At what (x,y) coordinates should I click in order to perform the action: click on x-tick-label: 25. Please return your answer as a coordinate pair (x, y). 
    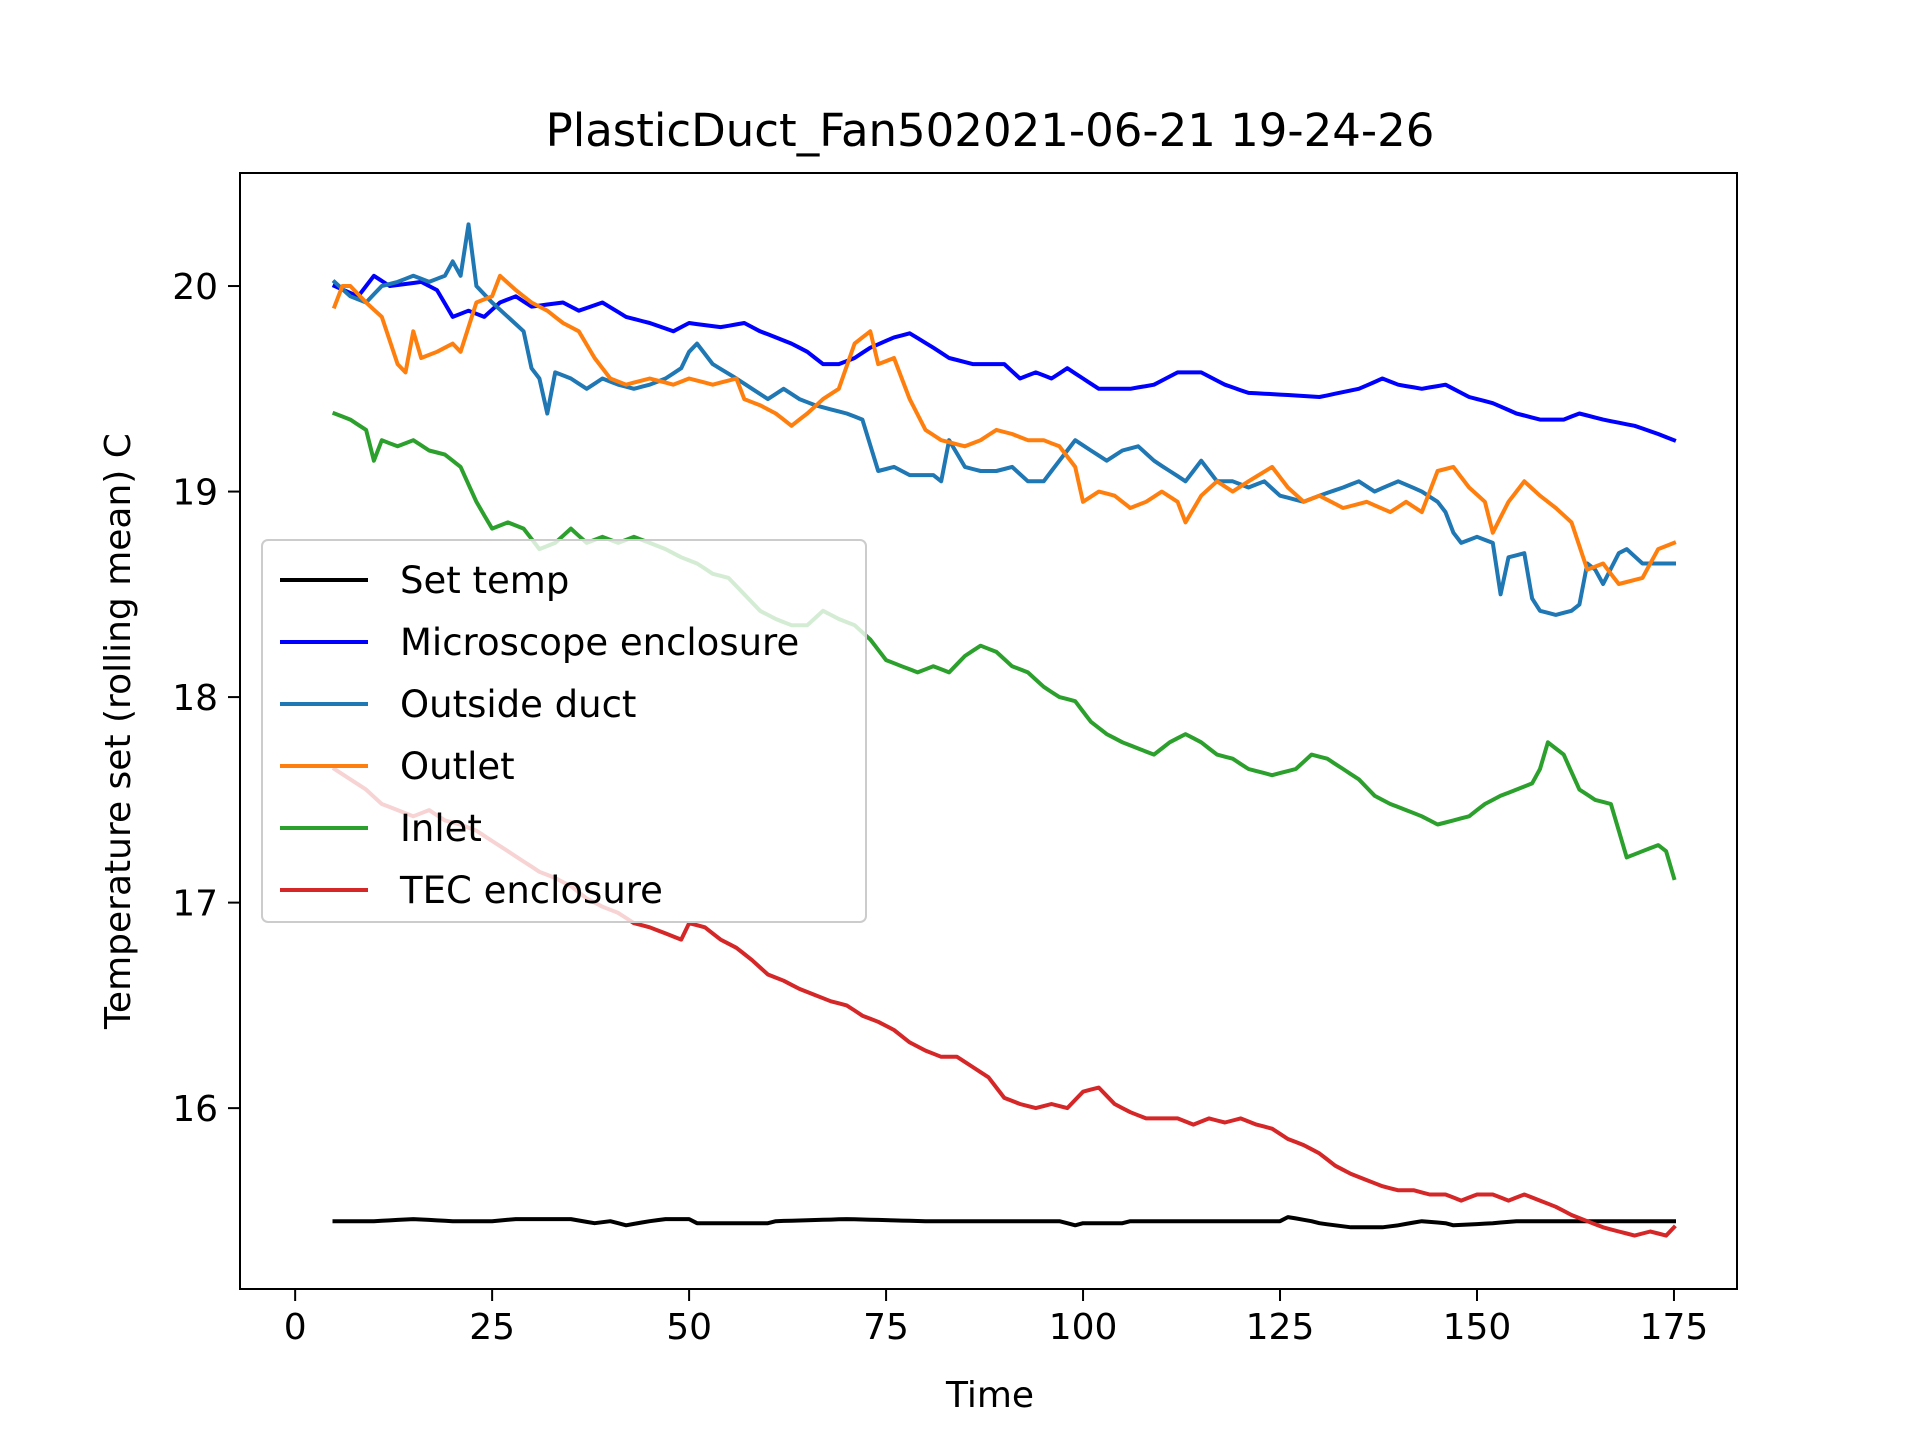
    Looking at the image, I should click on (492, 1327).